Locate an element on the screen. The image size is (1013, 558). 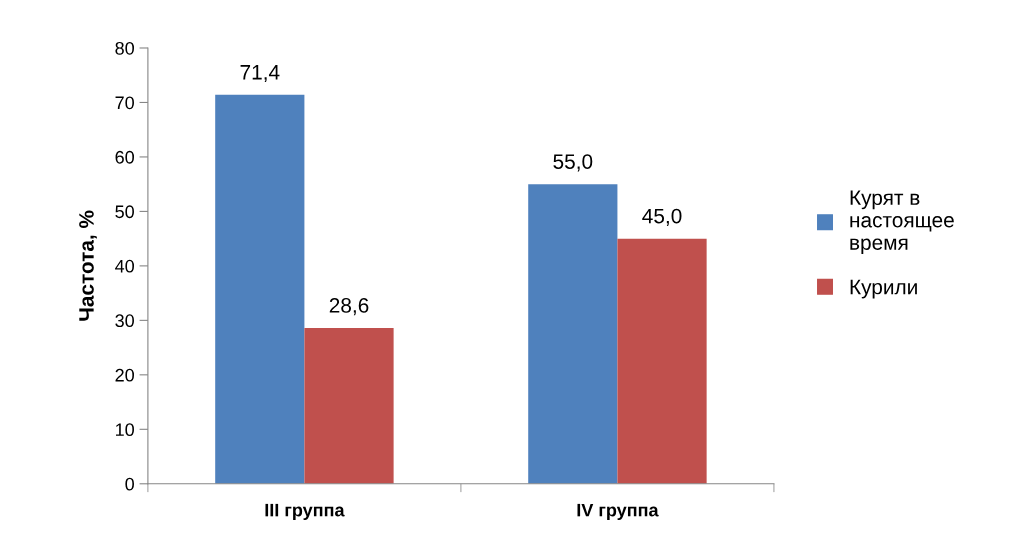
data-label: 45,0 is located at coordinates (662, 217).